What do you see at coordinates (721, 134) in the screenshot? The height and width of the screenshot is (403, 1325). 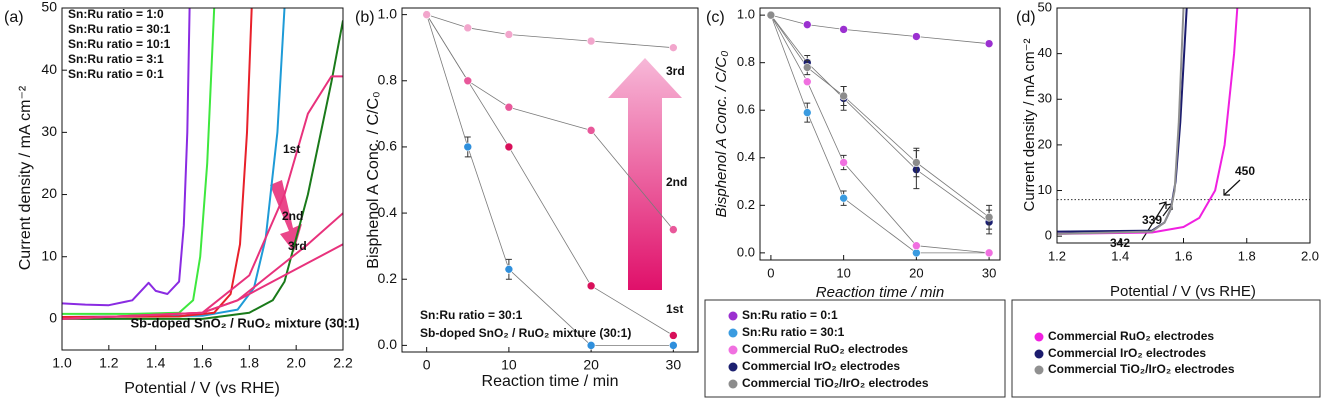 I see `y-axis-label: Bisphenol A Conc. / C/C₀` at bounding box center [721, 134].